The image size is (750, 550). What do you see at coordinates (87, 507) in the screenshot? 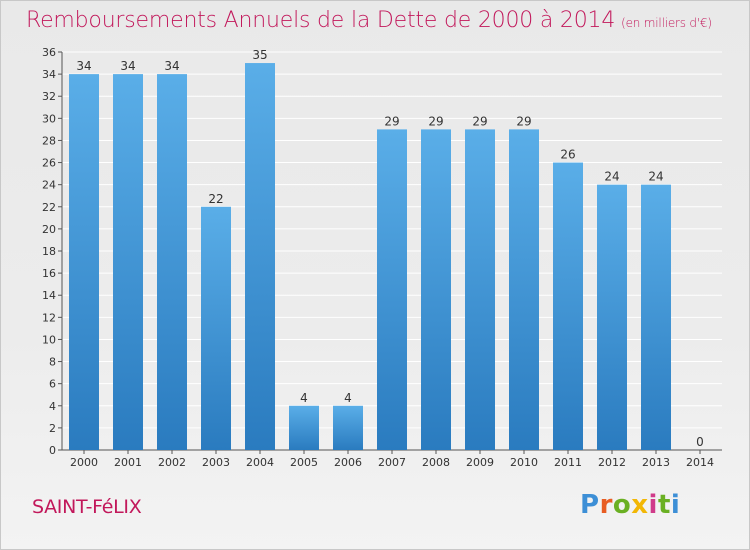
I see `place-name: SAINT-FéLIX` at bounding box center [87, 507].